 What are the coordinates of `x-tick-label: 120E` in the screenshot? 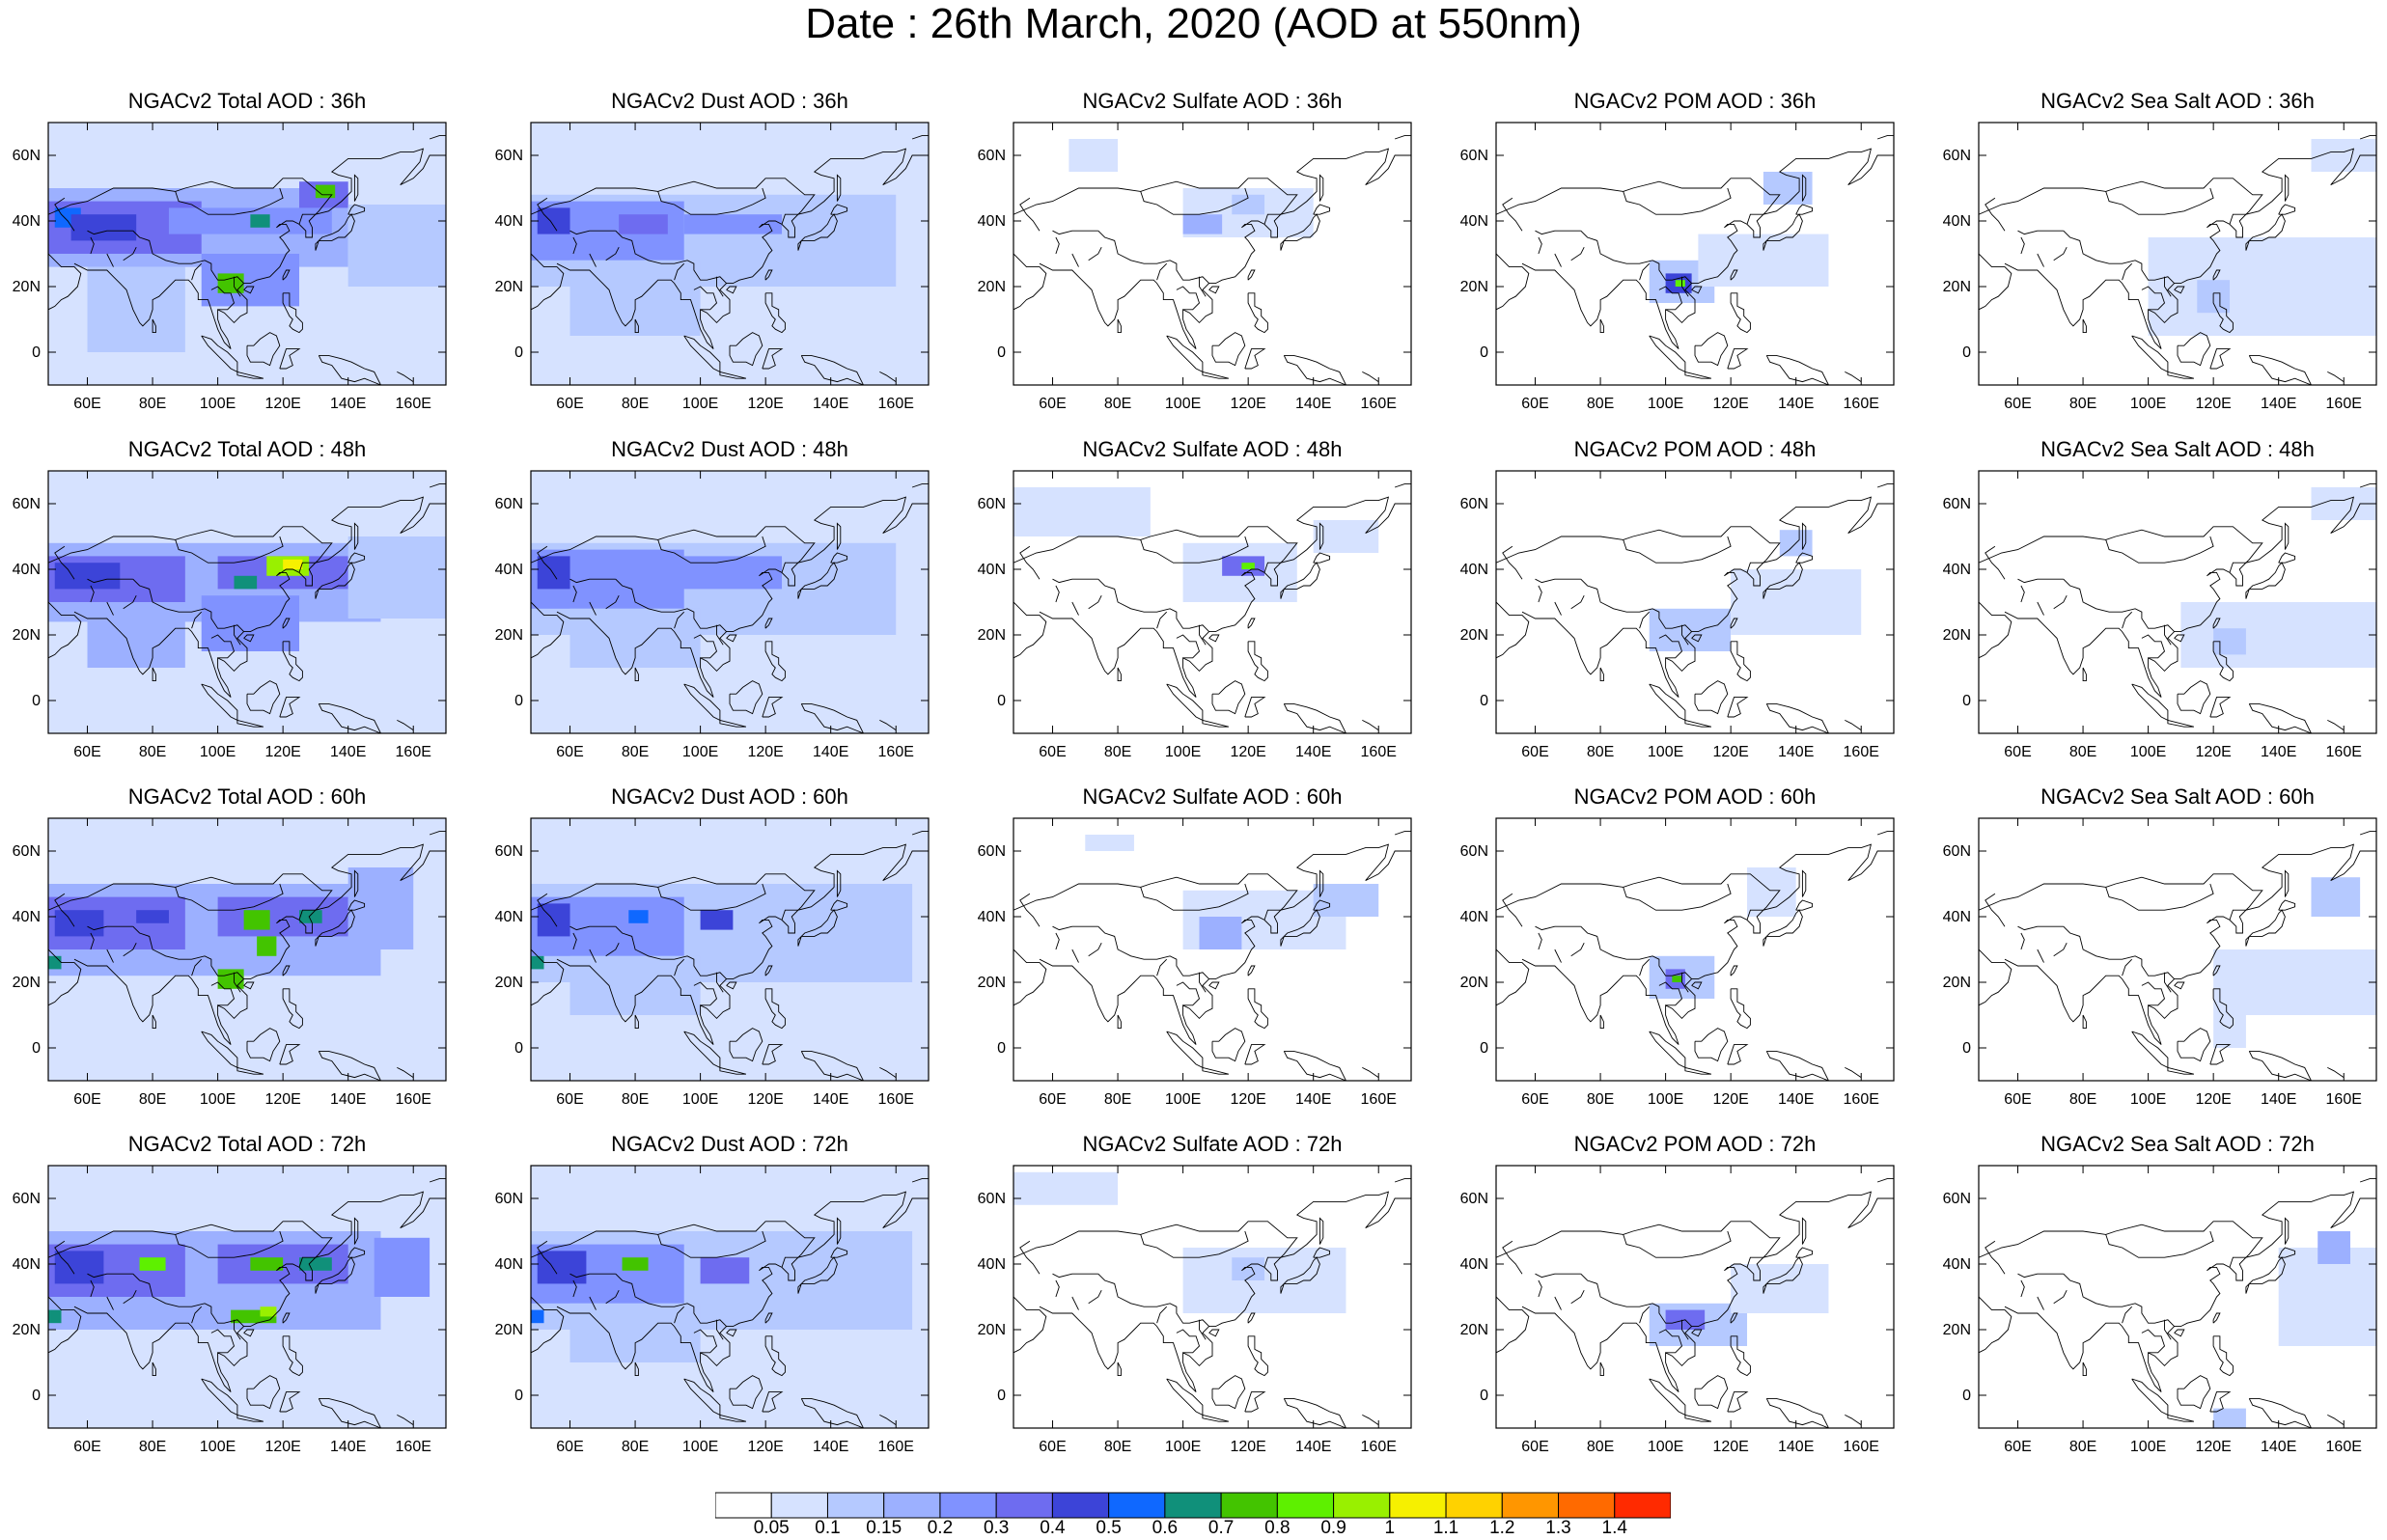 It's located at (1730, 752).